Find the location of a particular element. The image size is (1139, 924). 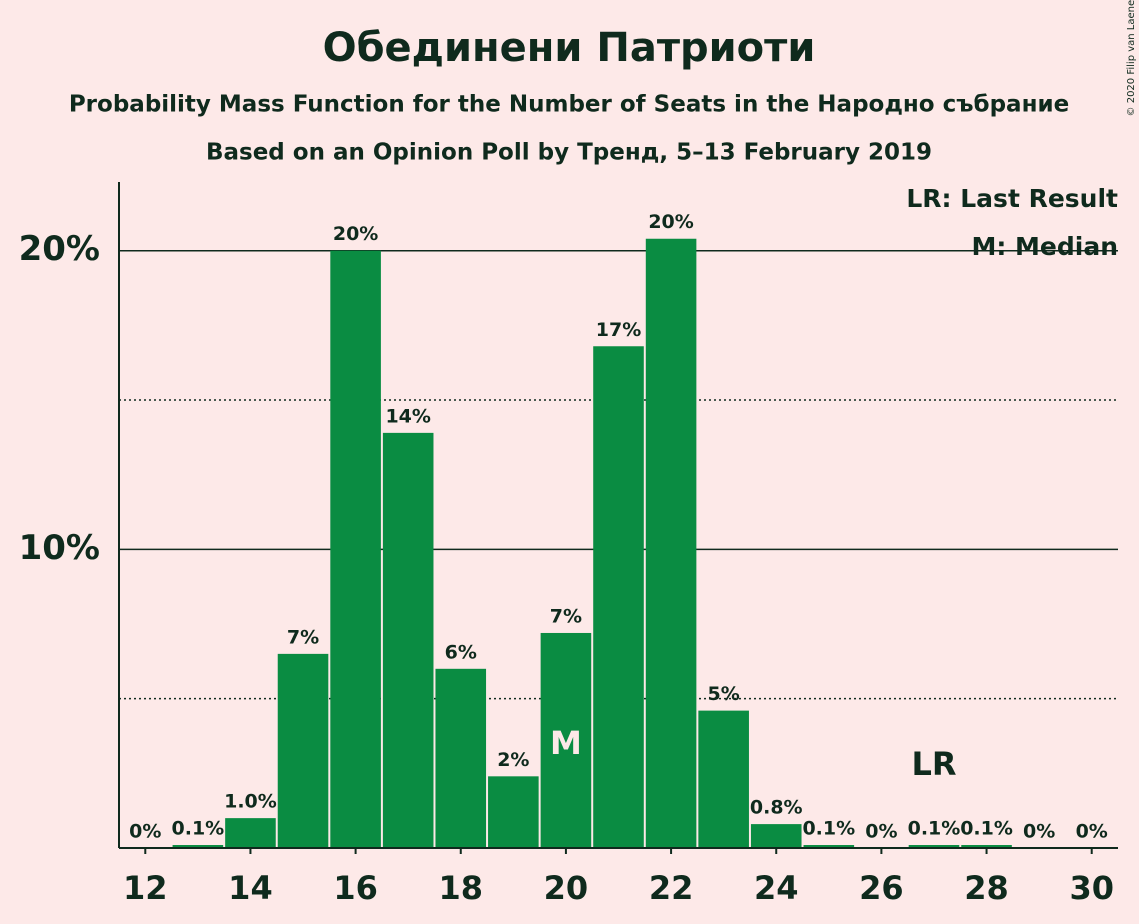

x-tick-label: 18 is located at coordinates (460, 888).